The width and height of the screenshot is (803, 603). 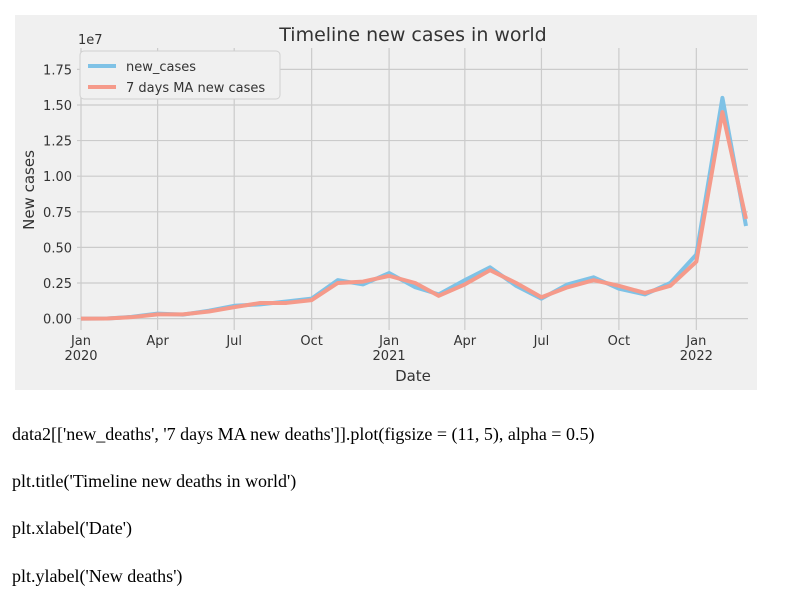 What do you see at coordinates (29, 190) in the screenshot?
I see `y-axis-label: New cases` at bounding box center [29, 190].